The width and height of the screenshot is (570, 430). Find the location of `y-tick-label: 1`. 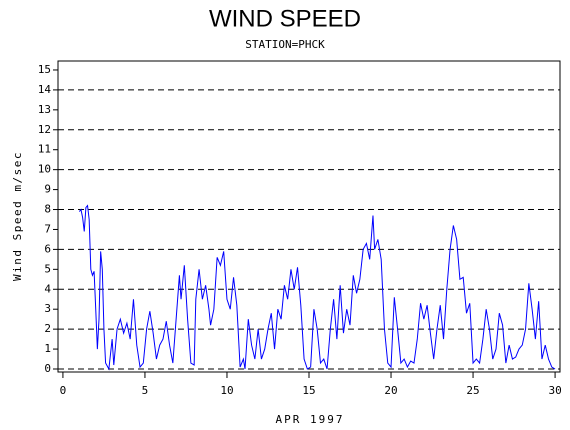

y-tick-label: 1 is located at coordinates (47, 348).